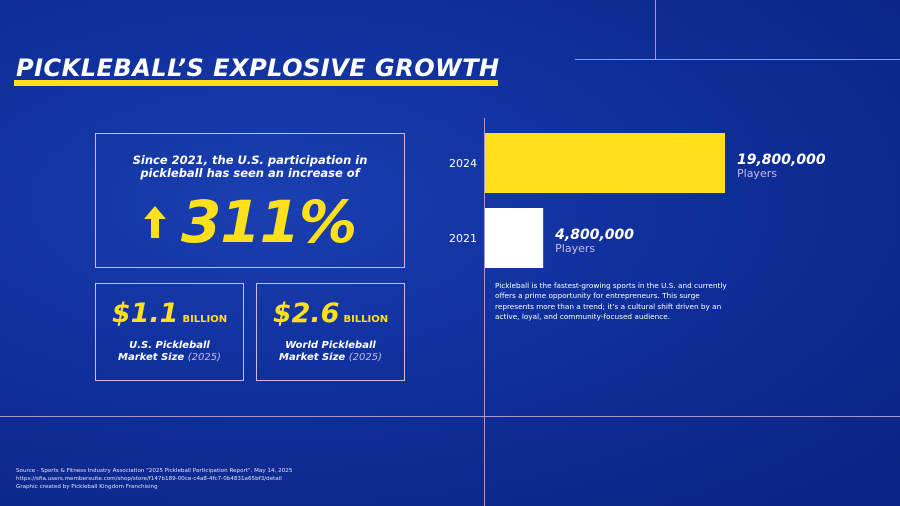 The width and height of the screenshot is (900, 506). What do you see at coordinates (330, 345) in the screenshot?
I see `world-market-label-line1: World Pickleball` at bounding box center [330, 345].